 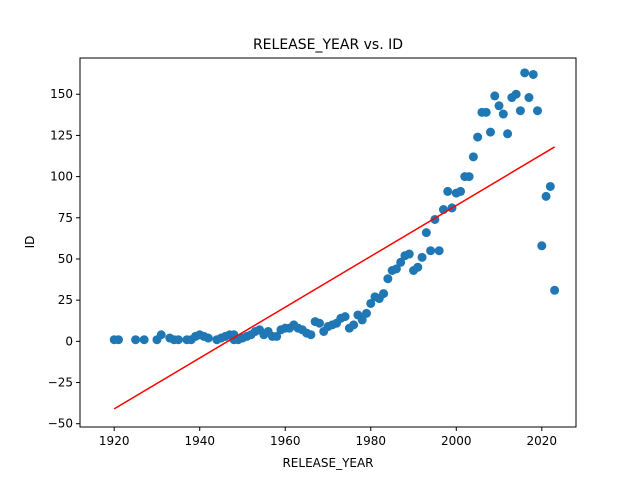 I want to click on x-tick-label: 1920, so click(x=114, y=441).